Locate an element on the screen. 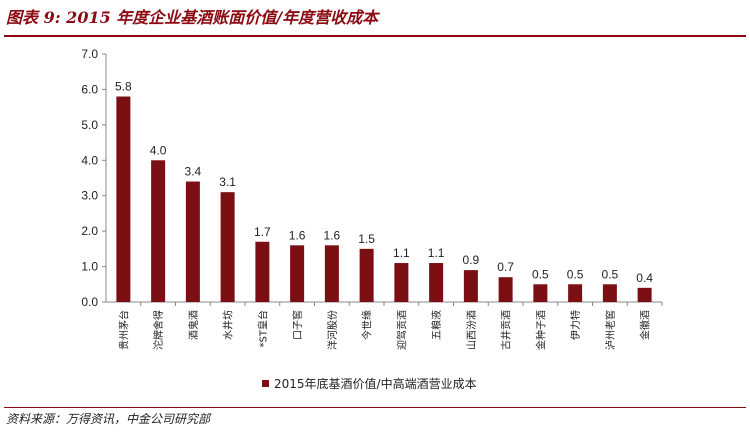 The height and width of the screenshot is (432, 750). data-label: 3.4 is located at coordinates (193, 172).